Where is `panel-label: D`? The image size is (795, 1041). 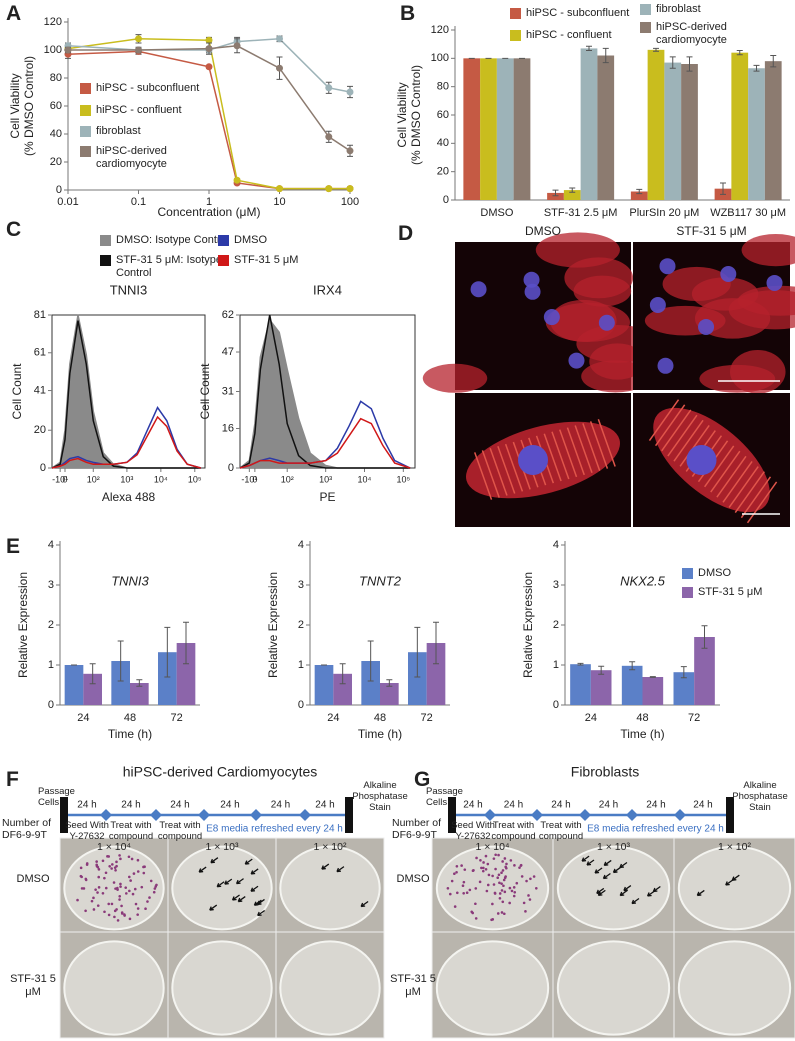
panel-label: D is located at coordinates (406, 233).